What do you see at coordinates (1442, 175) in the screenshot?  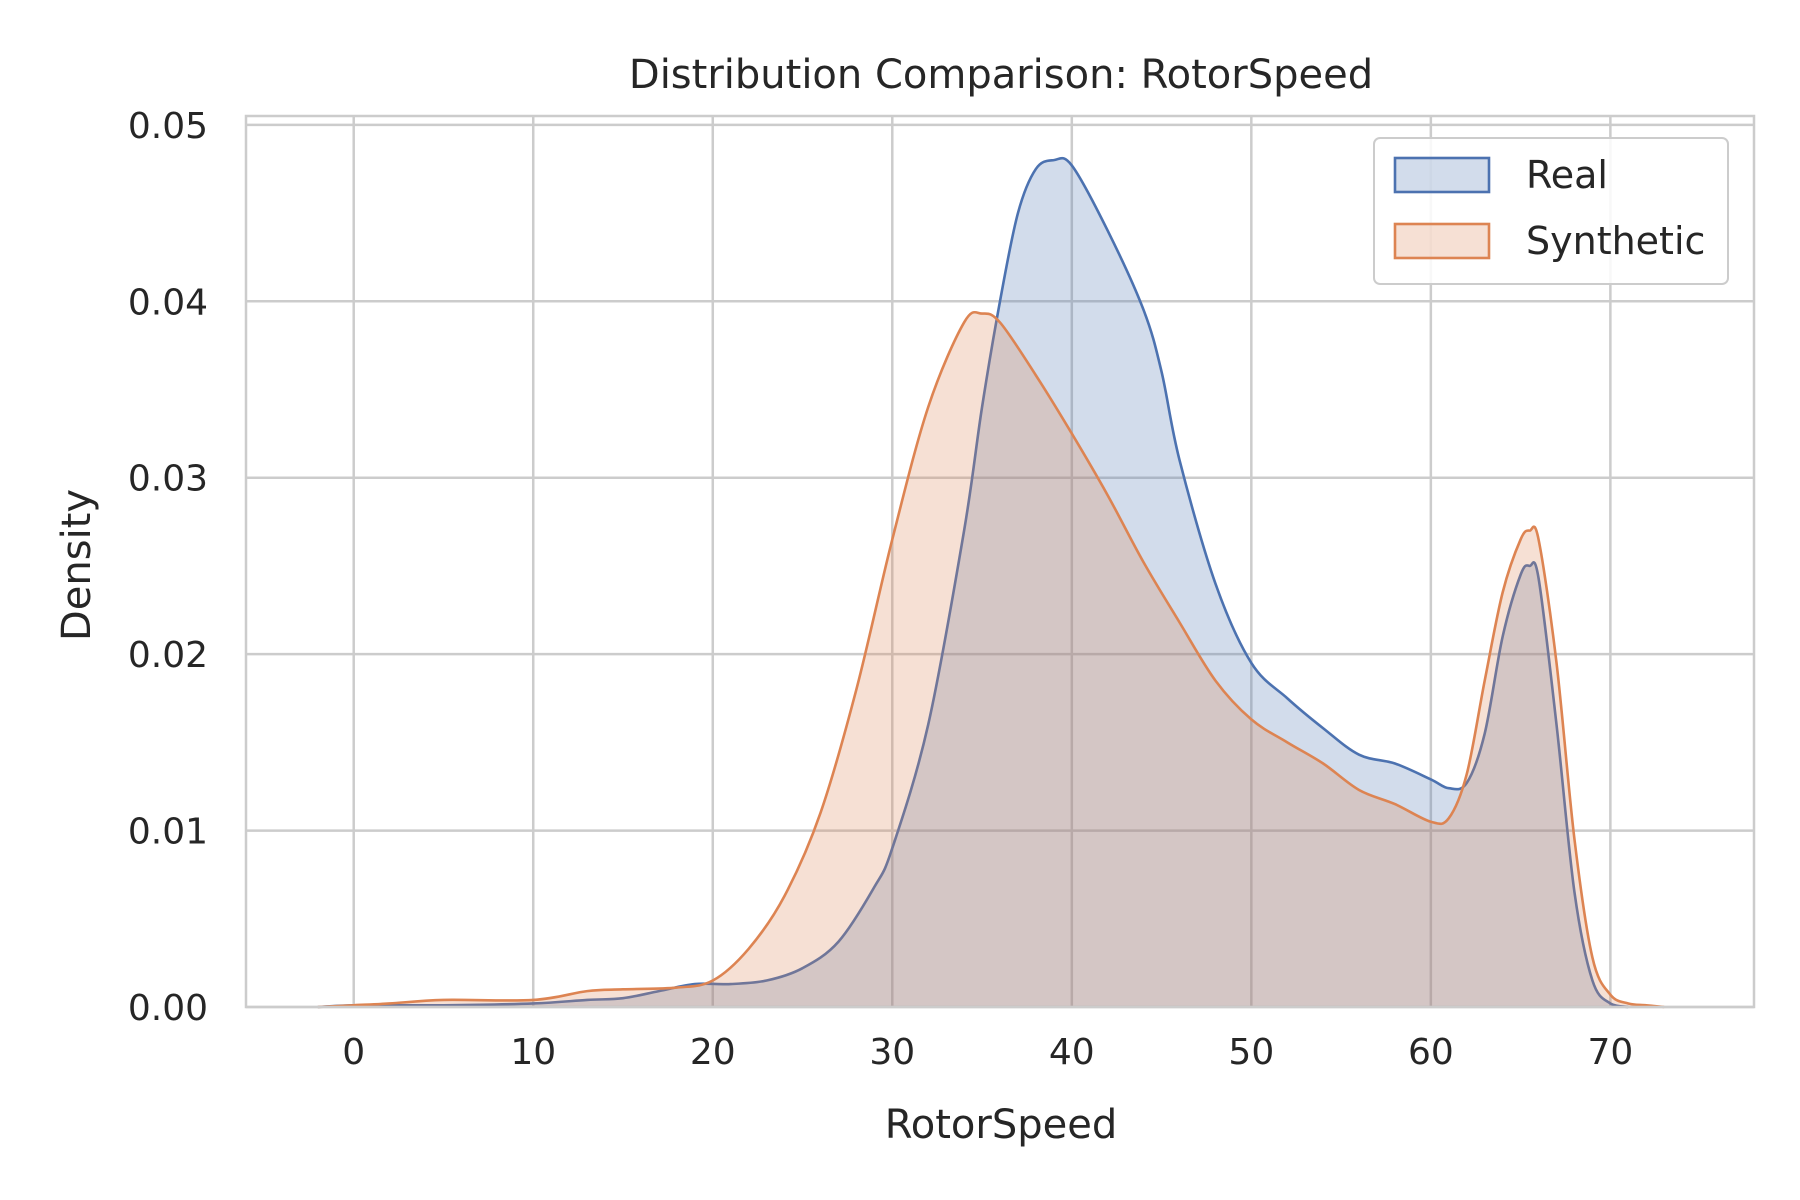 I see `legend-swatch-real` at bounding box center [1442, 175].